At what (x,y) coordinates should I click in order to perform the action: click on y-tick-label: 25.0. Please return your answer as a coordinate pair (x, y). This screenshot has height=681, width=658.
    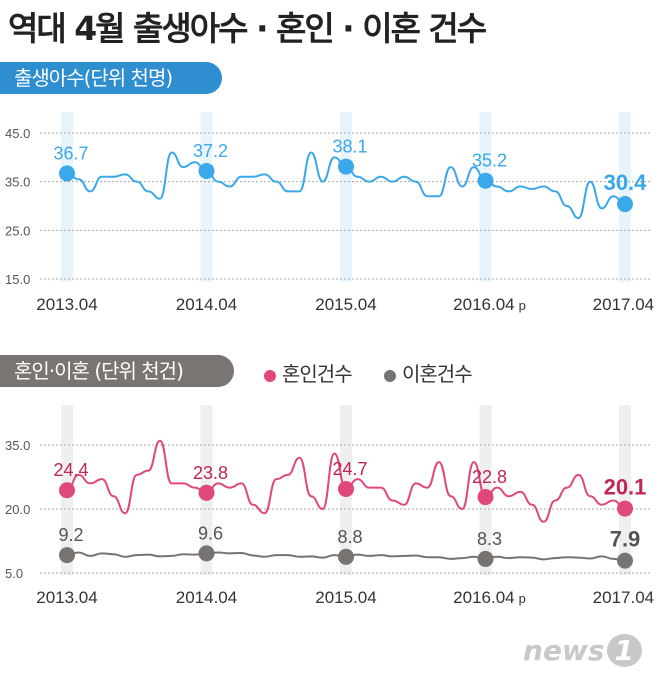
    Looking at the image, I should click on (17, 230).